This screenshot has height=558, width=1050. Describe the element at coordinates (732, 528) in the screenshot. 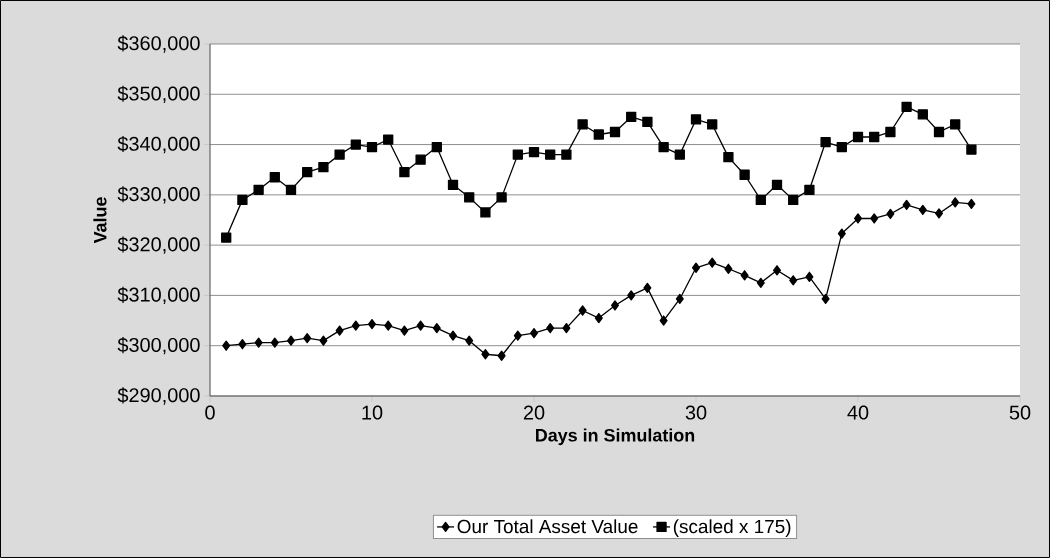

I see `legend-label: (scaled x 175)` at that location.